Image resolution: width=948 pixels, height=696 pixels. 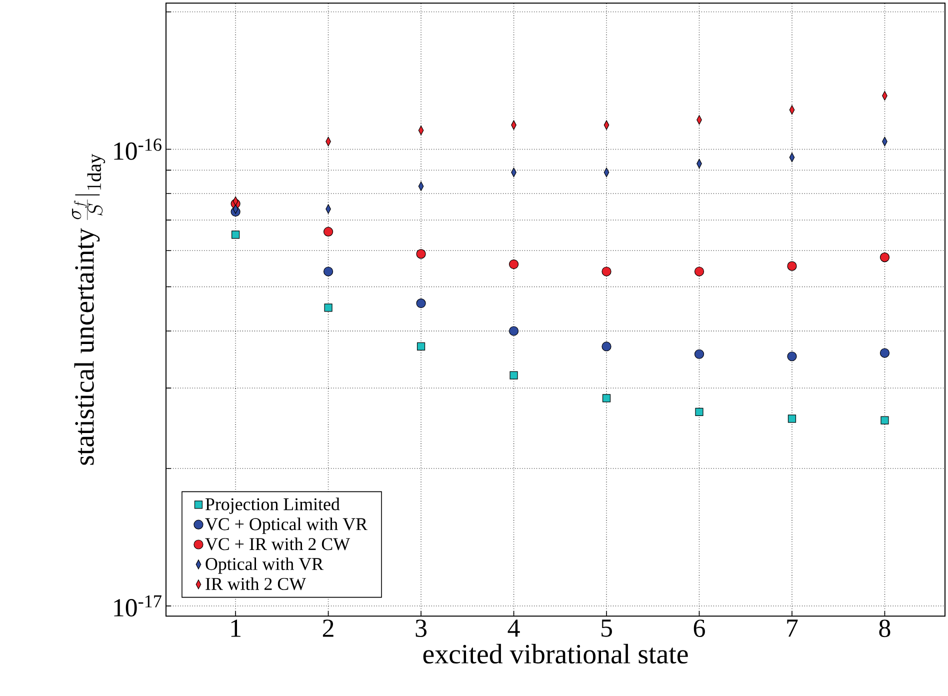 What do you see at coordinates (286, 526) in the screenshot?
I see `legend-label: VC + Optical with VR` at bounding box center [286, 526].